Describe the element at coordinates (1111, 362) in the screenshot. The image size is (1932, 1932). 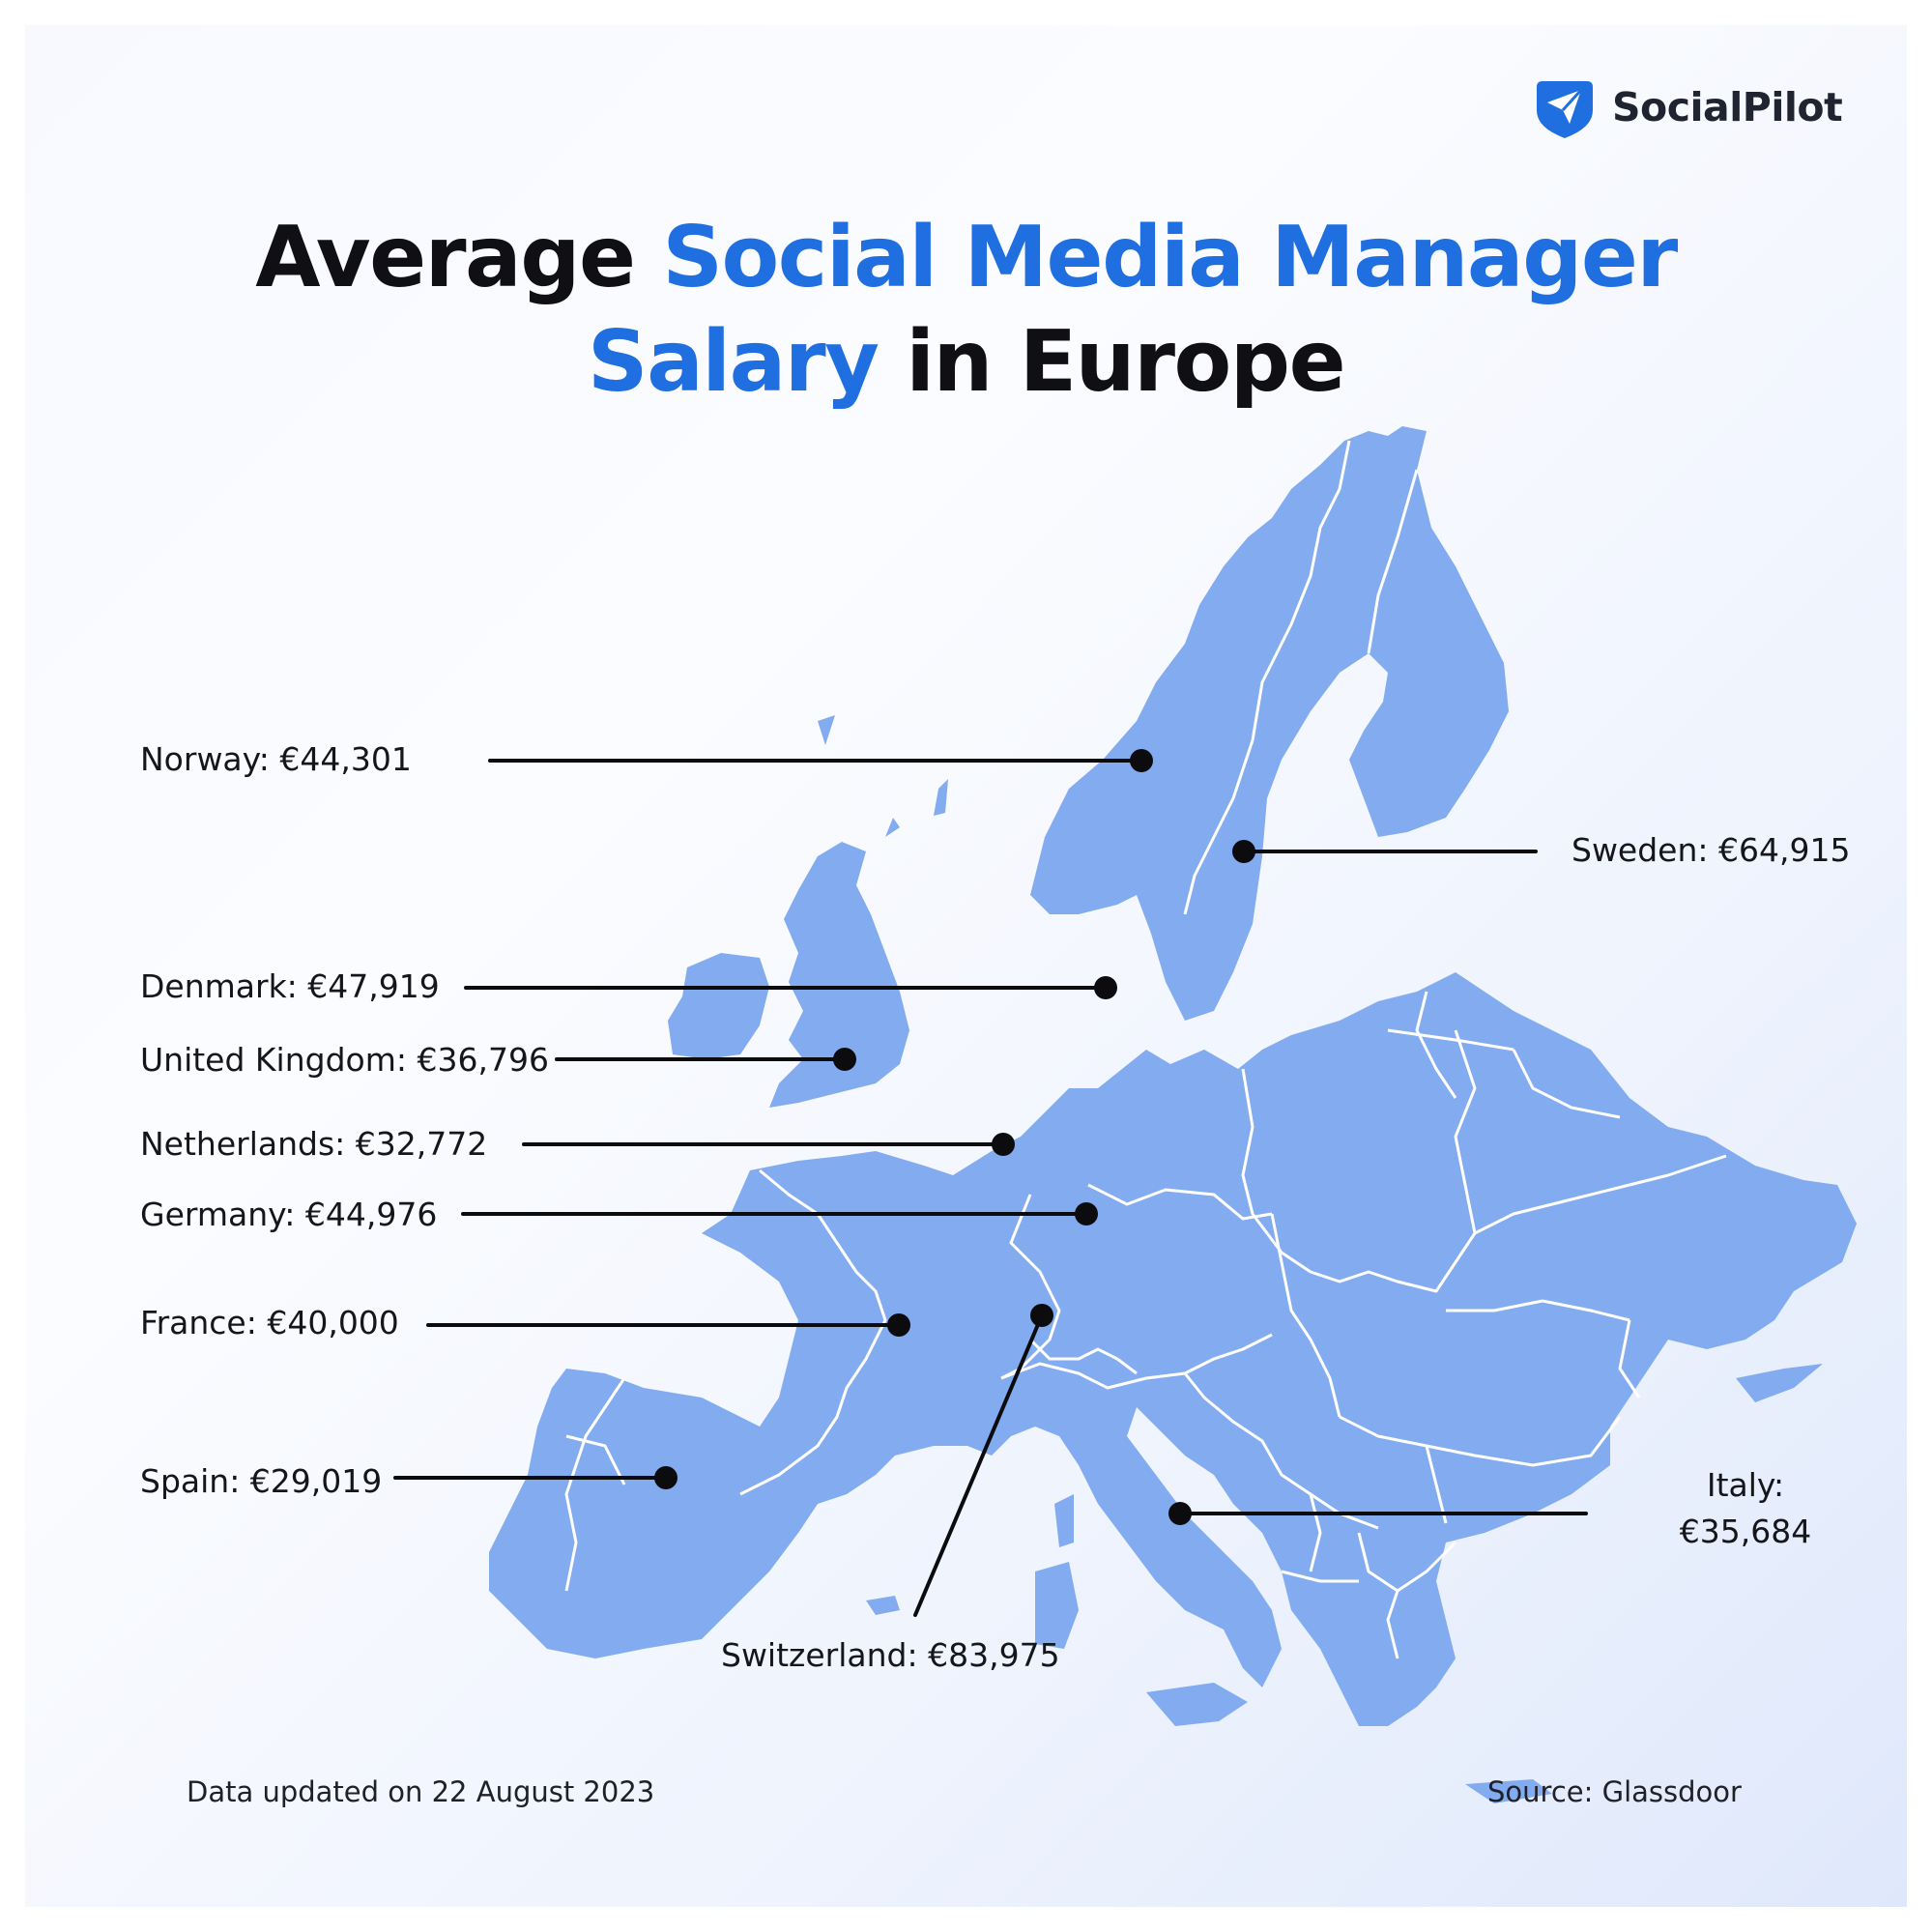
I see `title-dark-text: in Europe` at that location.